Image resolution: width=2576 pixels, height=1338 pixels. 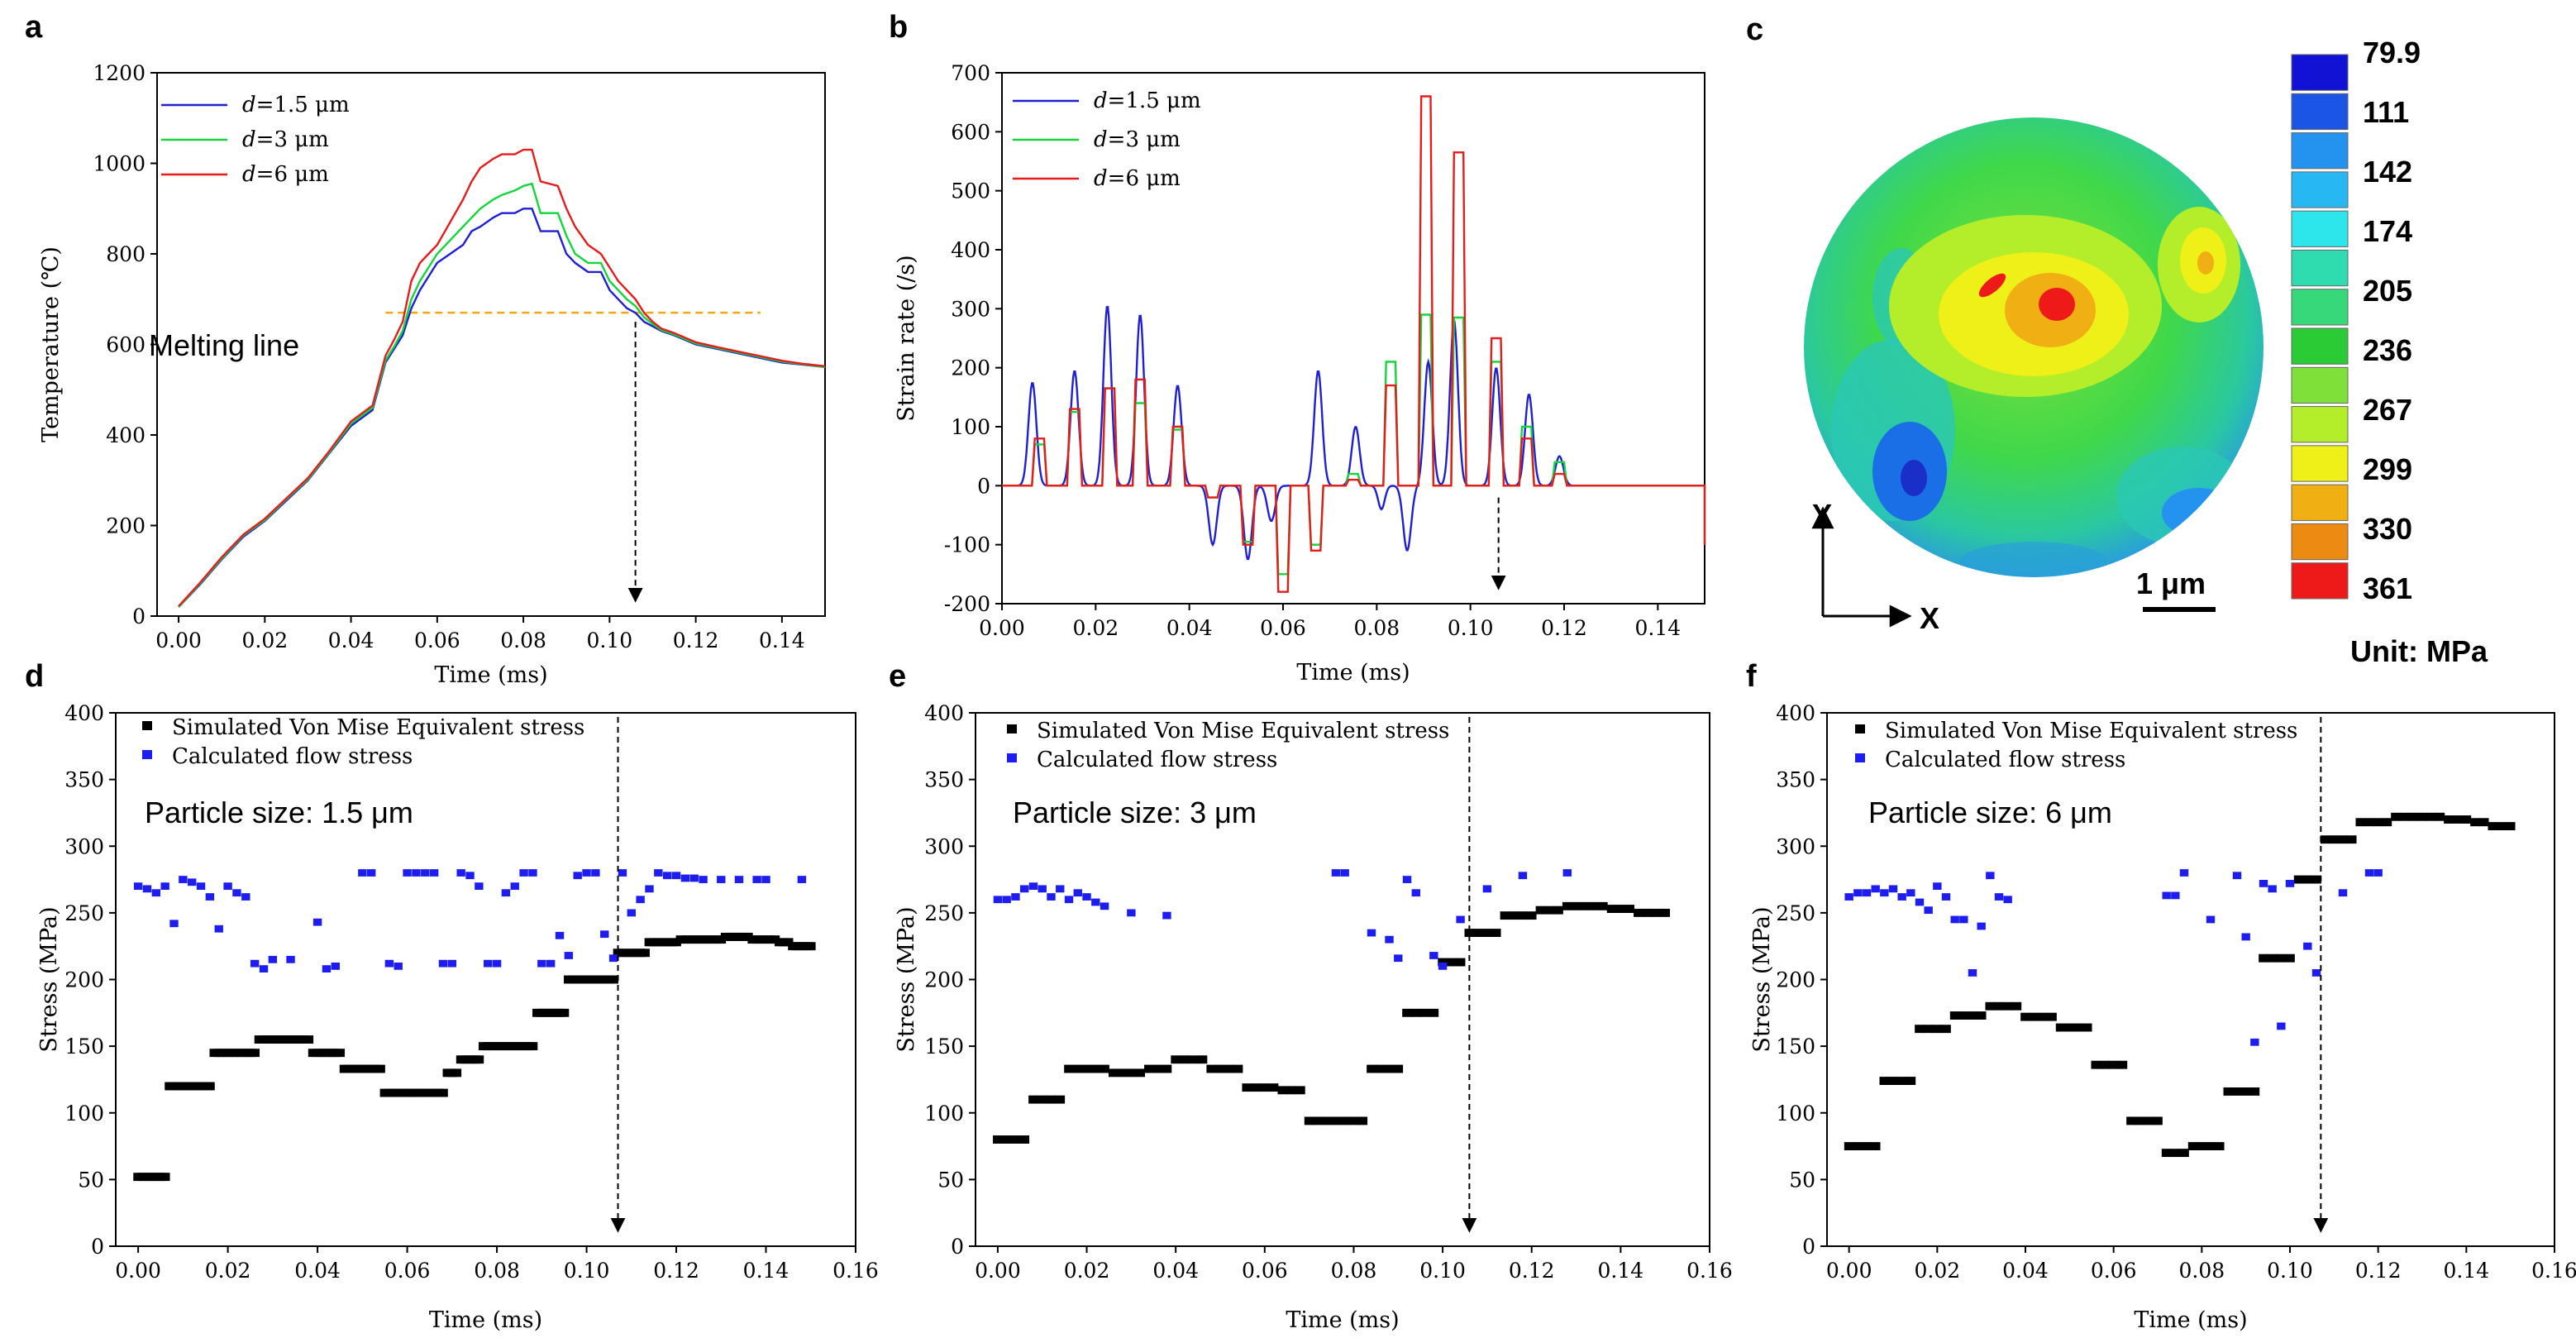 I want to click on x-tick-label: 0.00, so click(x=998, y=1271).